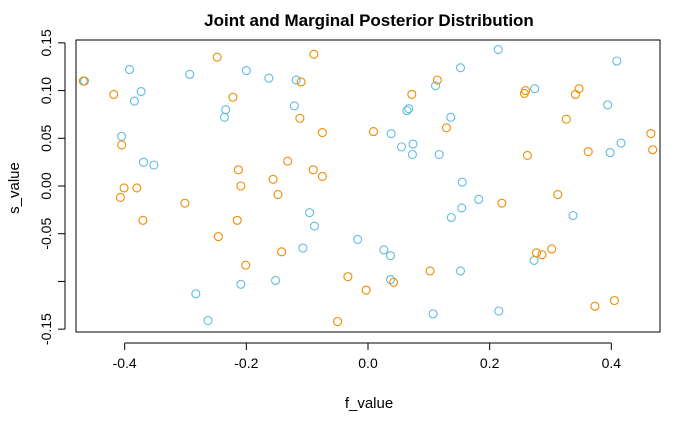 The width and height of the screenshot is (700, 432). Describe the element at coordinates (46, 137) in the screenshot. I see `y-tick-label: 0.05` at that location.